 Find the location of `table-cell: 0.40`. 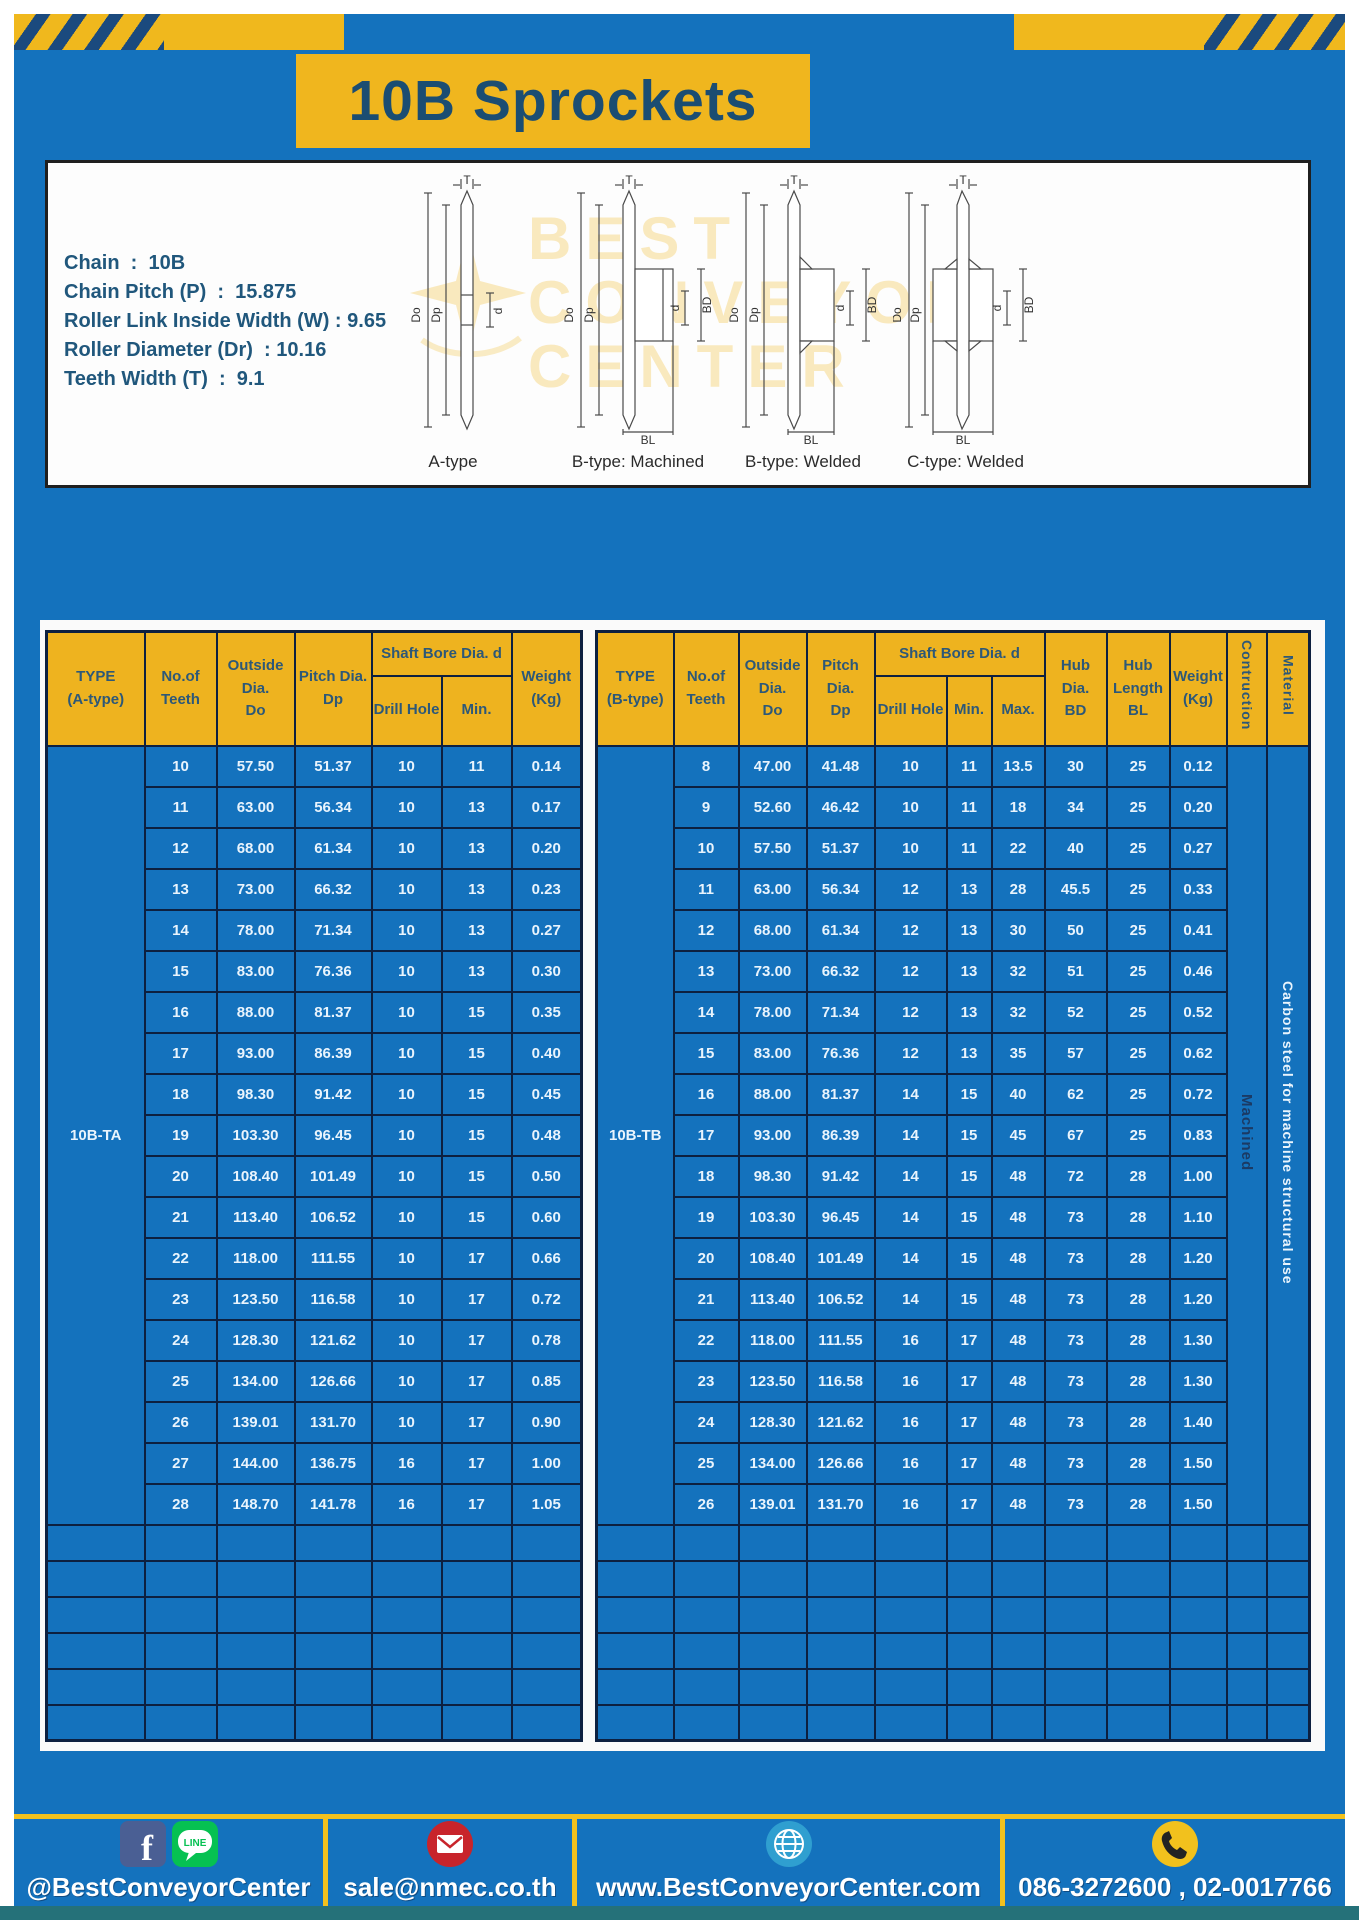

table-cell: 0.40 is located at coordinates (546, 1053).